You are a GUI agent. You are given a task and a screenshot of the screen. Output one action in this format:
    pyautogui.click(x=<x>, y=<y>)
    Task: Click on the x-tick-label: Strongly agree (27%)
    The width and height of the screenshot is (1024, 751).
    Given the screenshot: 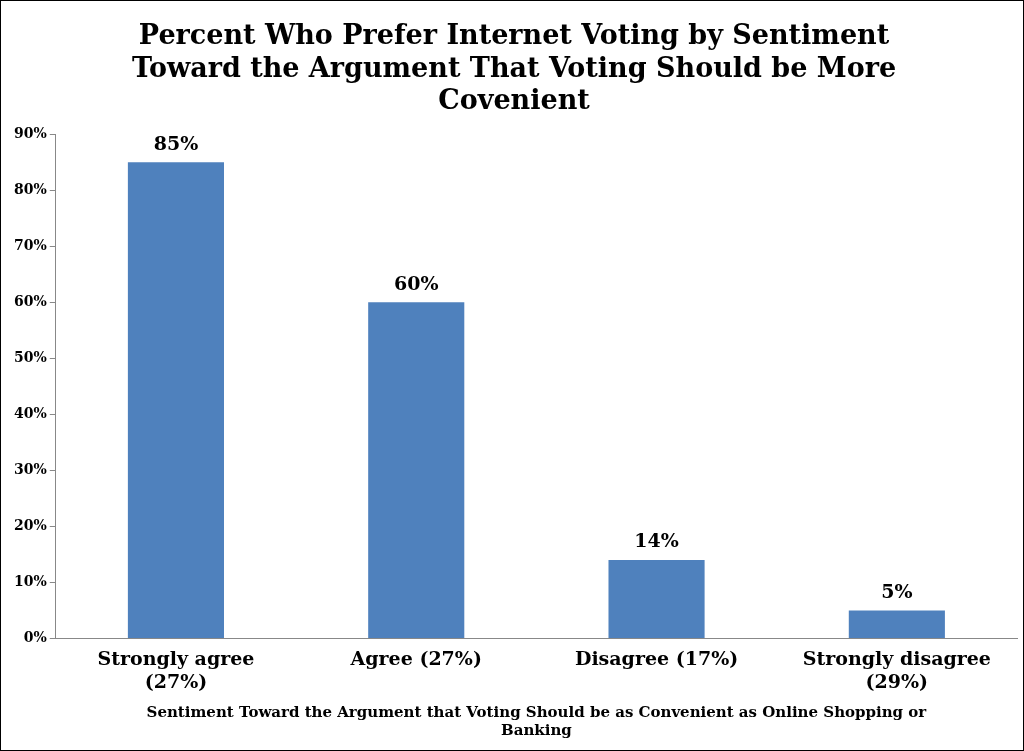 What is the action you would take?
    pyautogui.click(x=176, y=669)
    